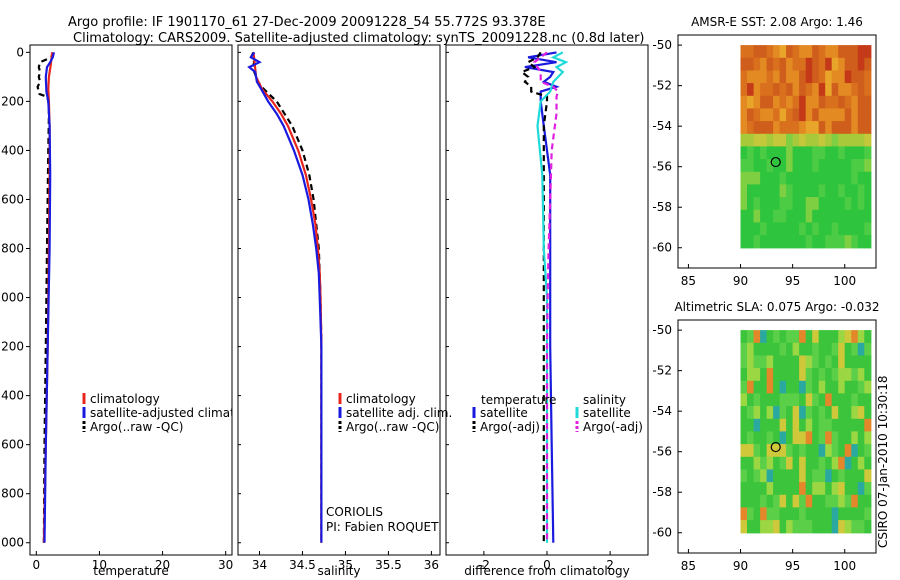 This screenshot has width=900, height=580. I want to click on x-tick-label: 10, so click(99, 565).